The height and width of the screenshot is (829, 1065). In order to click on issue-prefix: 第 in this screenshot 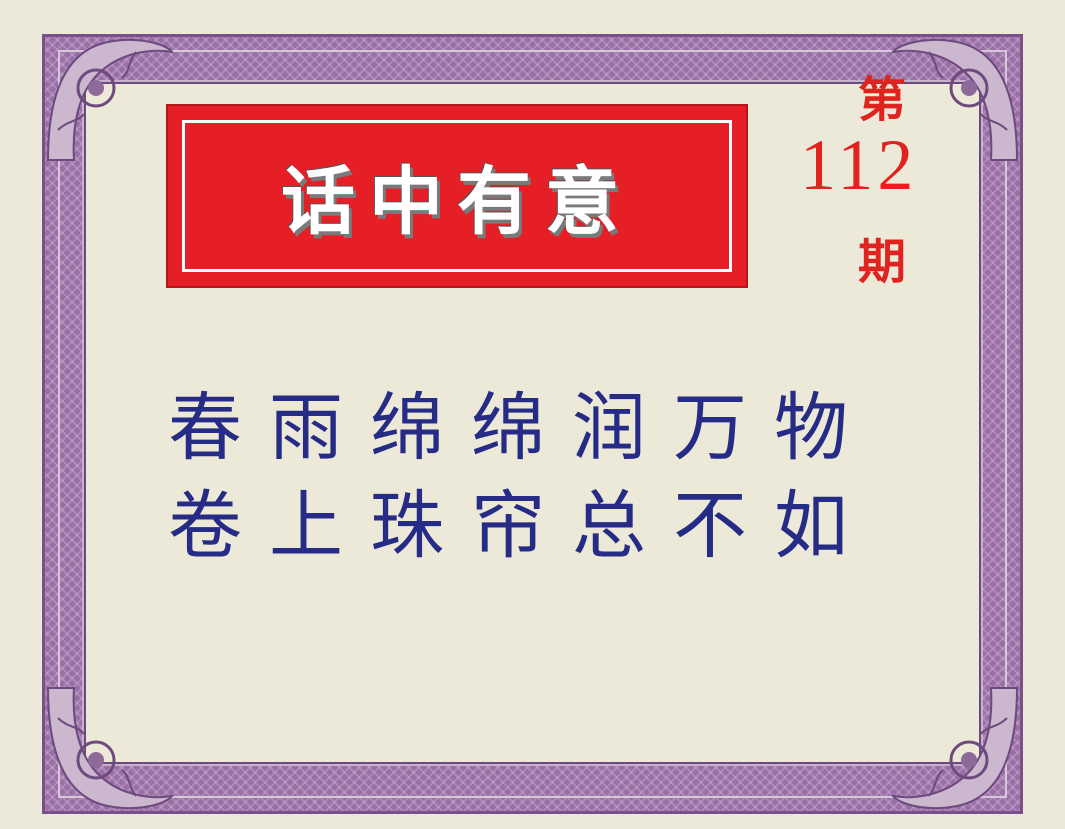, I will do `click(882, 100)`.